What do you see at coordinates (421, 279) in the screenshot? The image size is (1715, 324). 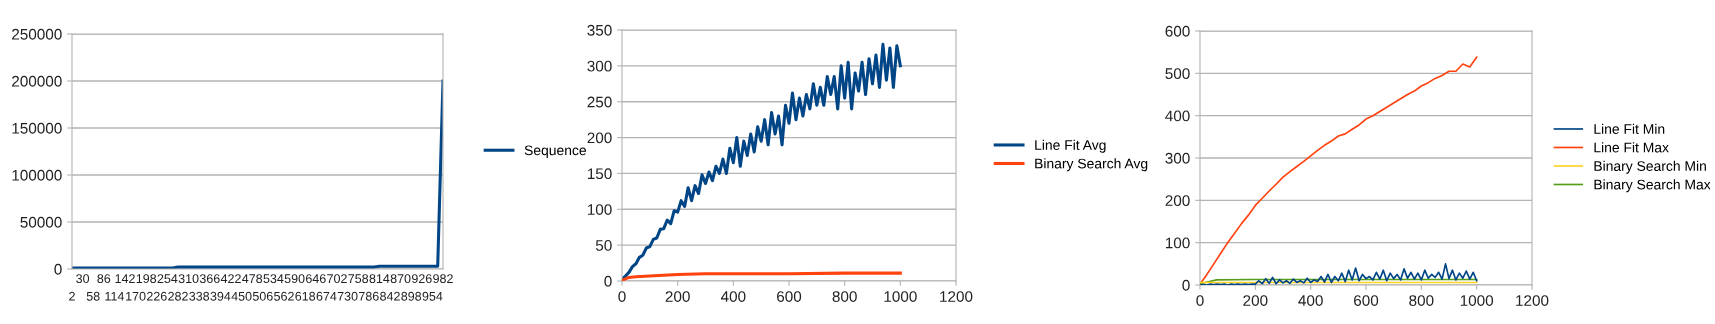 I see `x-tick-label: 926` at bounding box center [421, 279].